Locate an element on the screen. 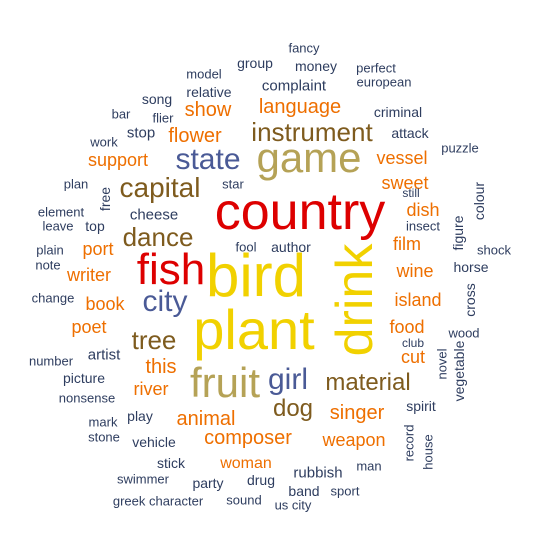  word-cross: cross is located at coordinates (470, 300).